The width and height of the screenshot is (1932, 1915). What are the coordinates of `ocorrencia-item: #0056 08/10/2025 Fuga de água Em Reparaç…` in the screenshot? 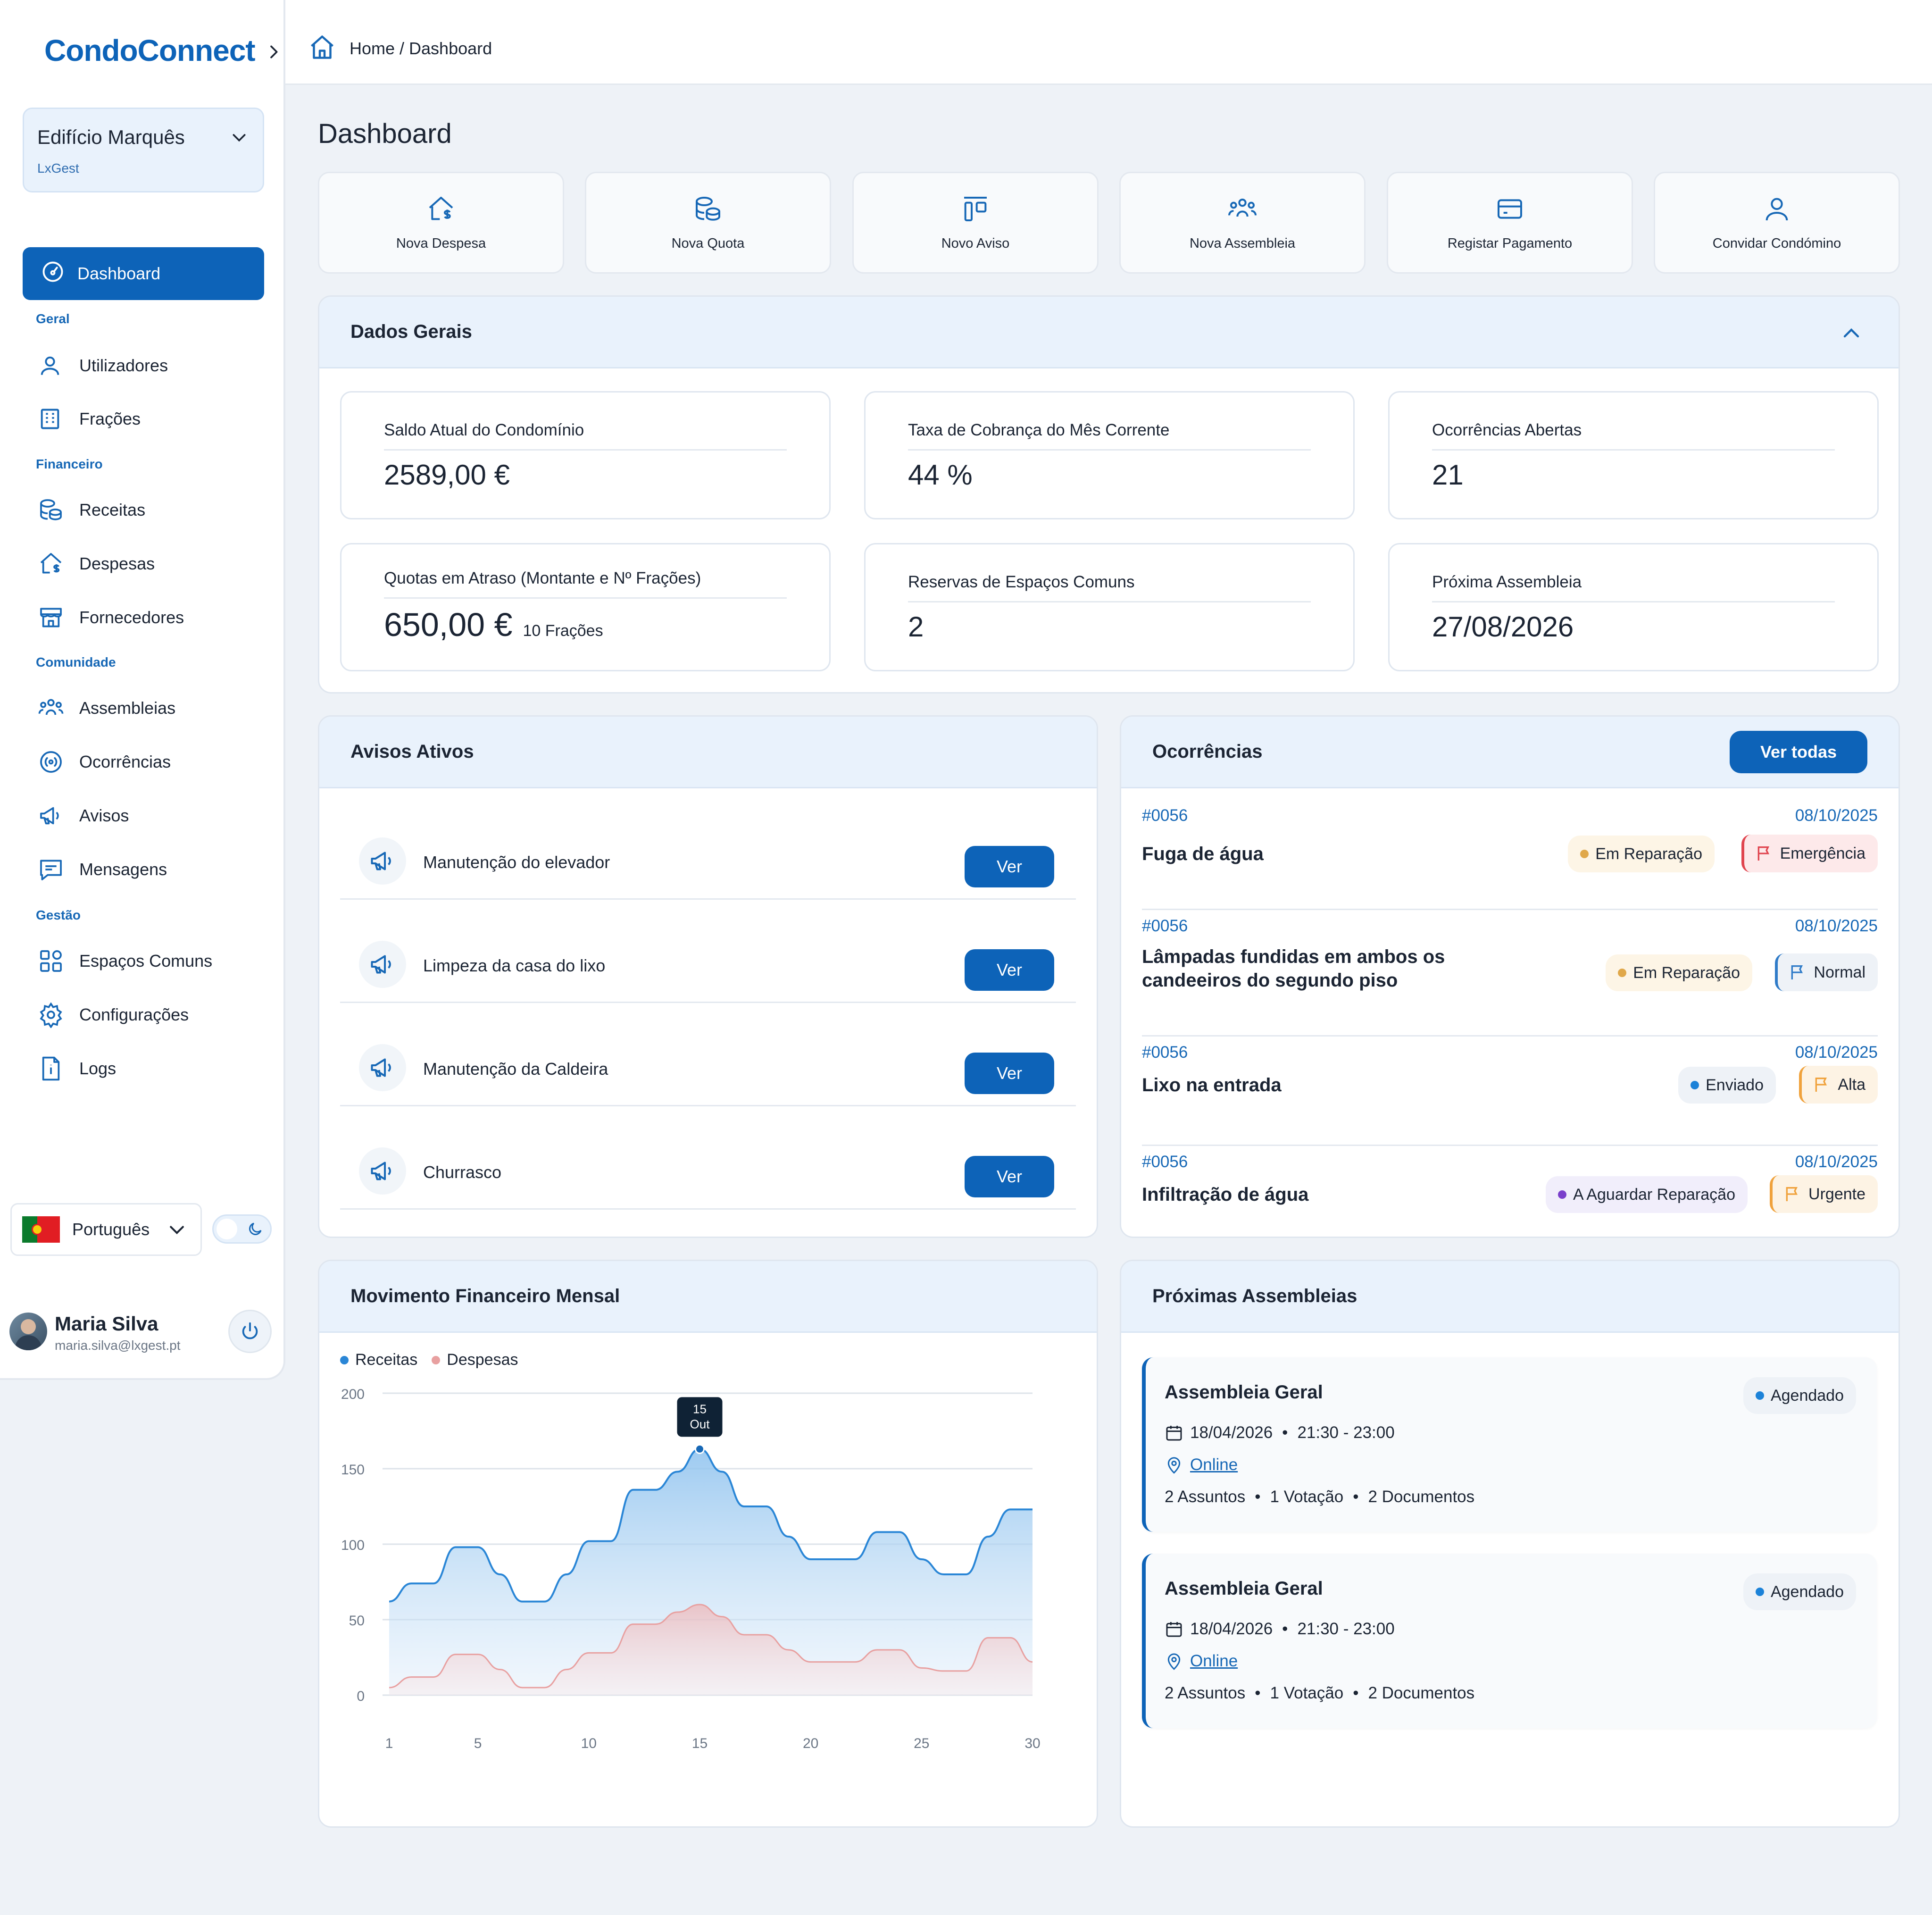 It's located at (1510, 858).